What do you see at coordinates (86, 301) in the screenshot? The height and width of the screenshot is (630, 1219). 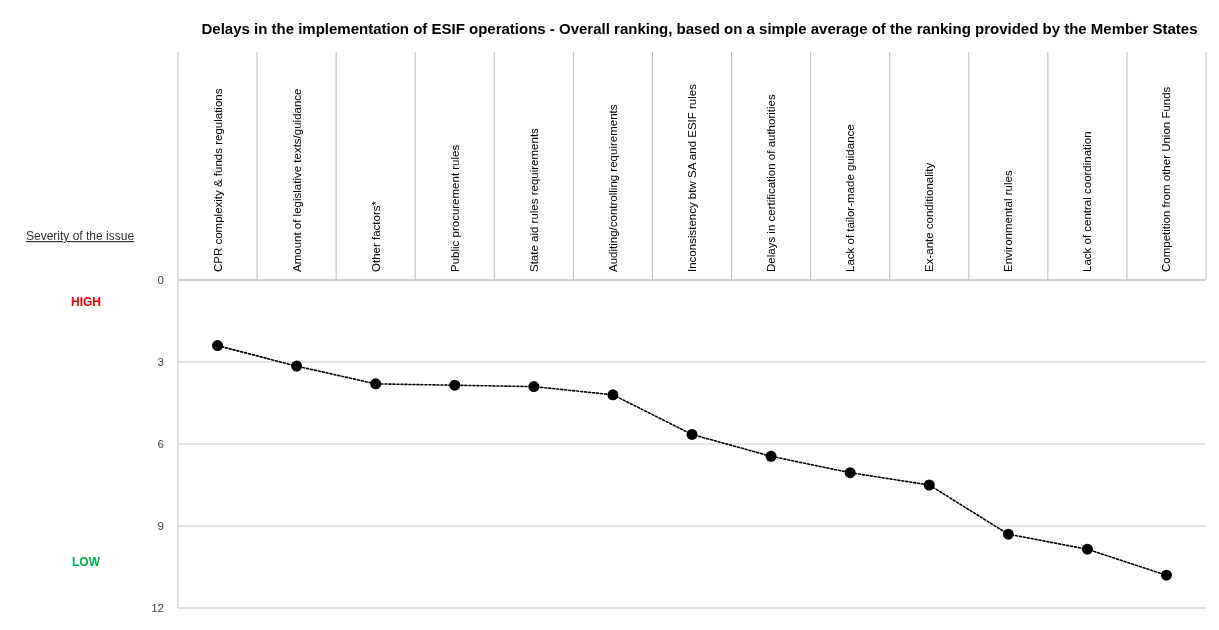 I see `text: HIGH` at bounding box center [86, 301].